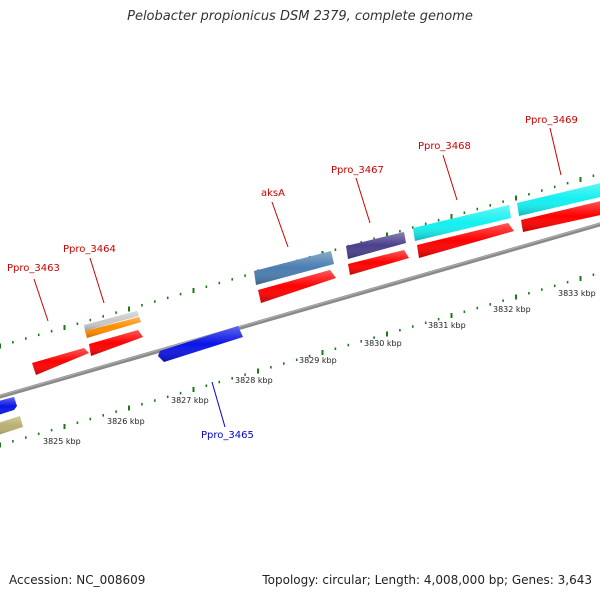 Image resolution: width=600 pixels, height=600 pixels. I want to click on scale-label-3832: 3832 kbp, so click(512, 309).